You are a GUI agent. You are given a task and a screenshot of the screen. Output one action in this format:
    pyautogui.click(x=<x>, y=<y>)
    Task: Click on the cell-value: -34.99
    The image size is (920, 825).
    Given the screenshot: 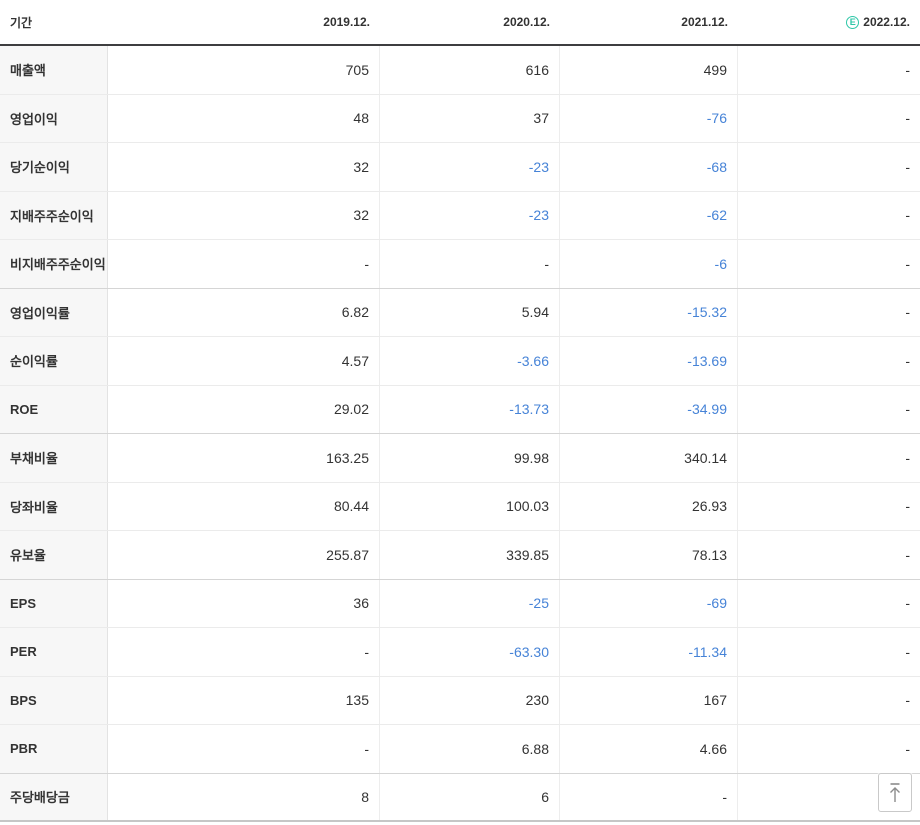 What is the action you would take?
    pyautogui.click(x=649, y=409)
    